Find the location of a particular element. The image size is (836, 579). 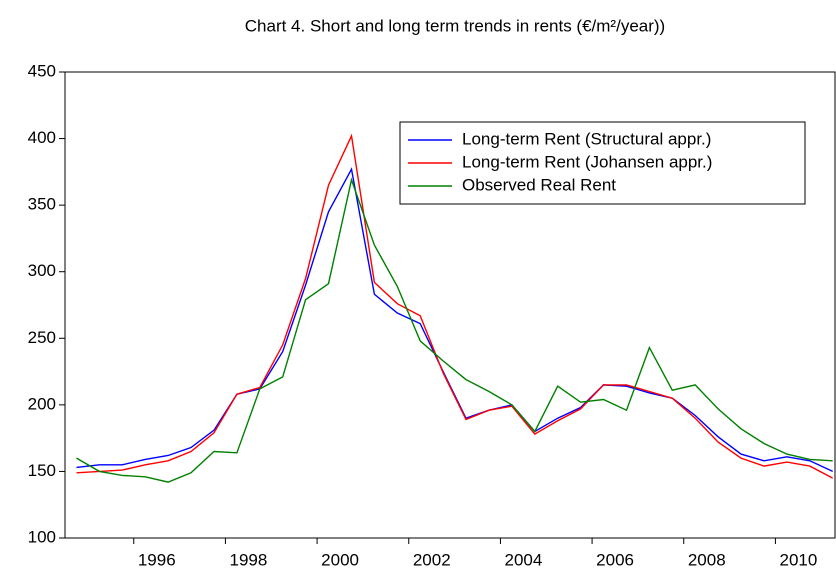

y-tick-label: 450 is located at coordinates (42, 70).